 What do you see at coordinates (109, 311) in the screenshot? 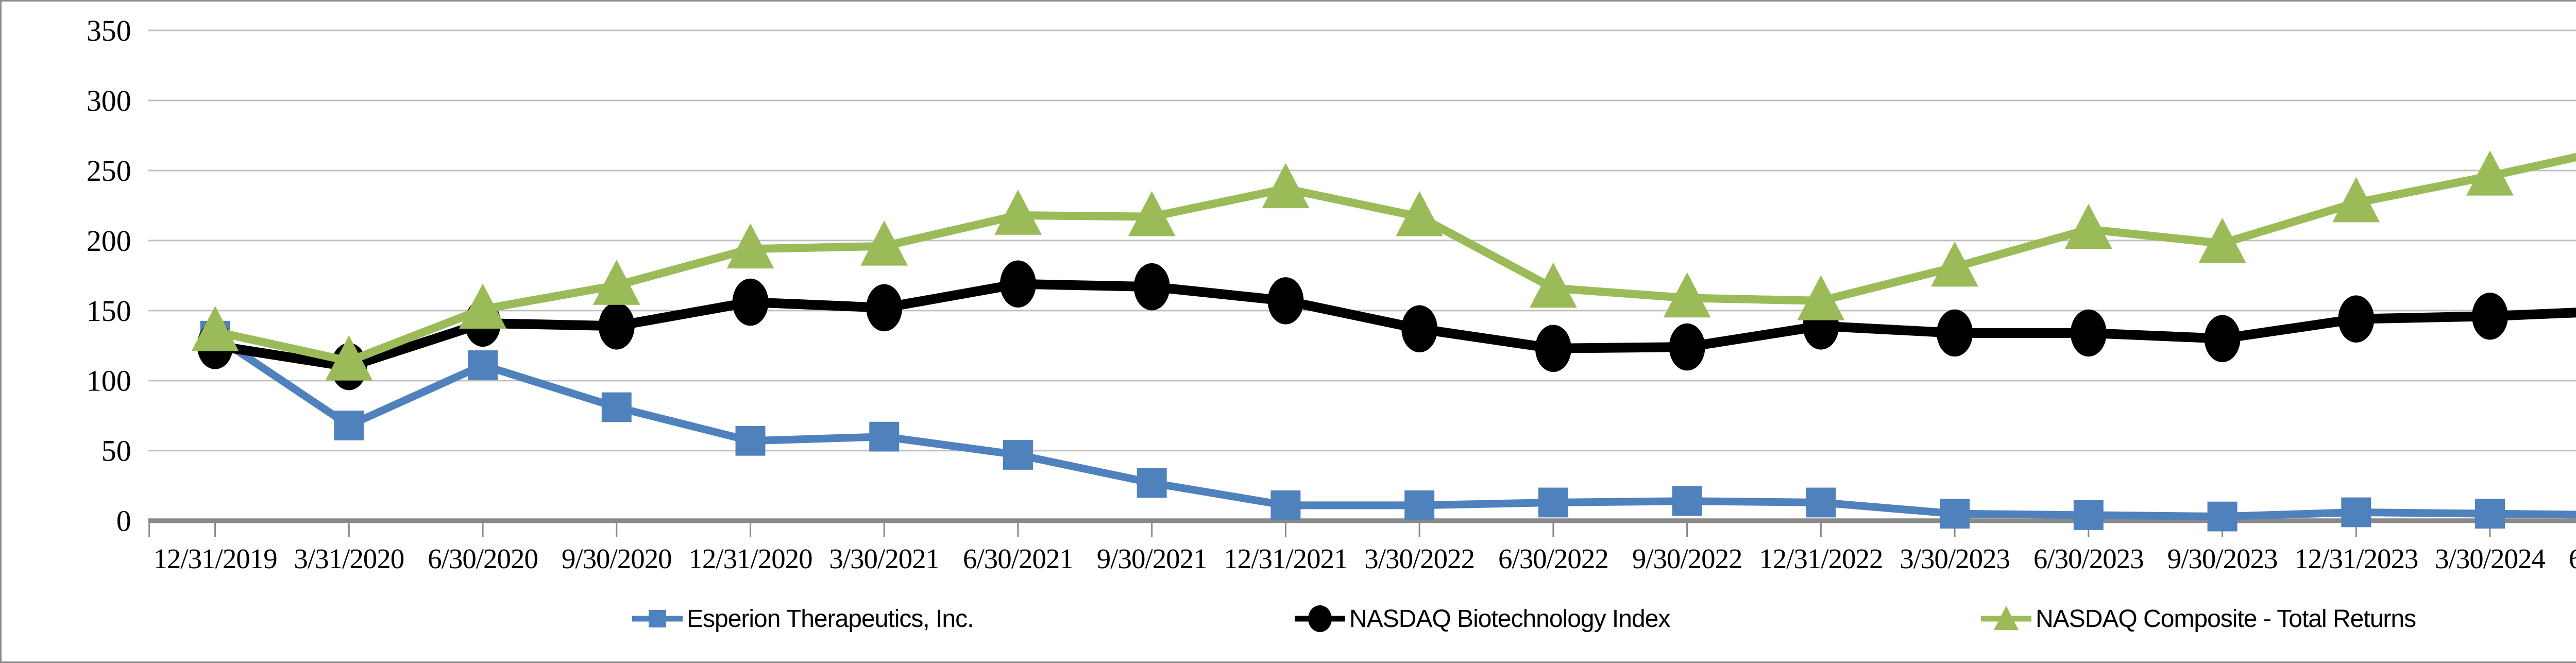
I see `y-axis-label-150: 150` at bounding box center [109, 311].